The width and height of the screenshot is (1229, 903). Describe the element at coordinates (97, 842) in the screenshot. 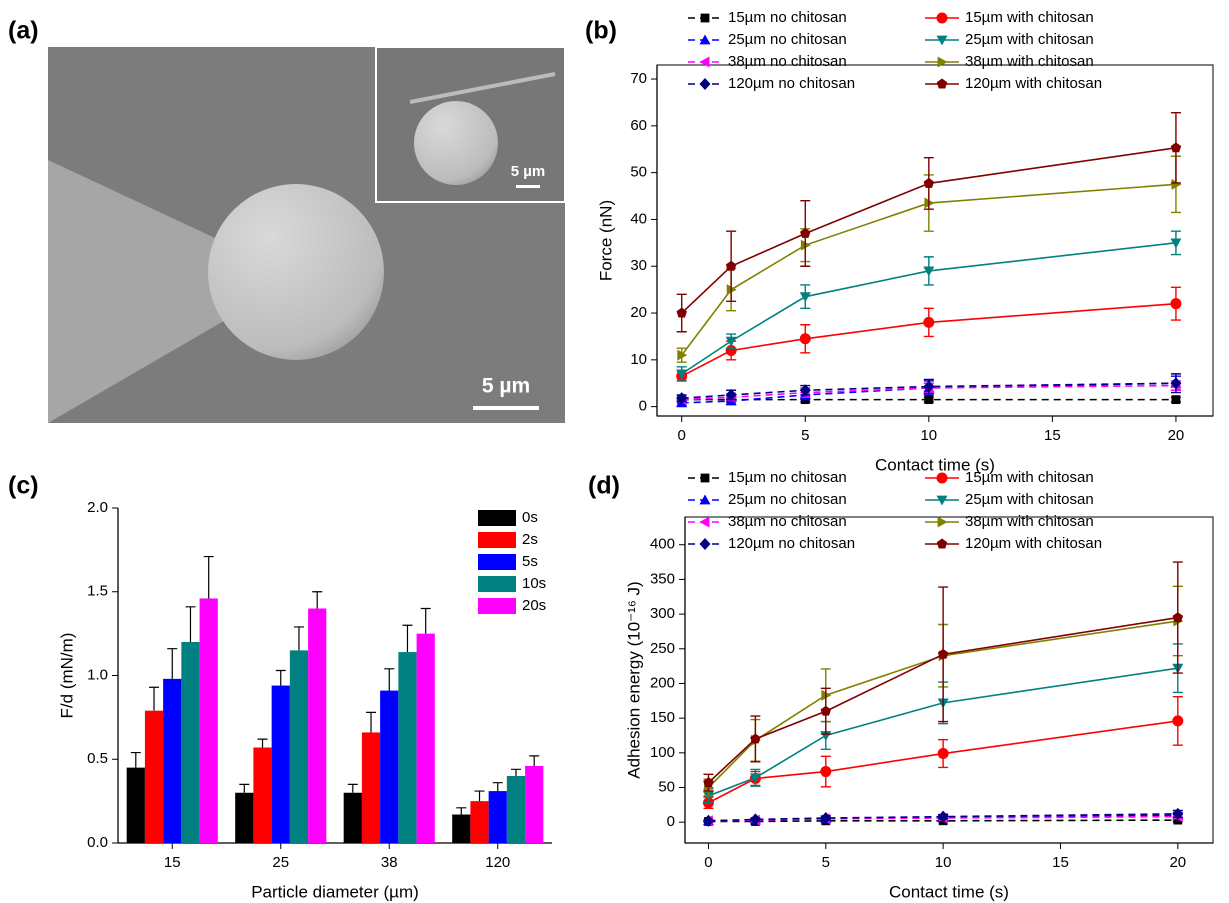

I see `y-tick-label: 0.0` at that location.